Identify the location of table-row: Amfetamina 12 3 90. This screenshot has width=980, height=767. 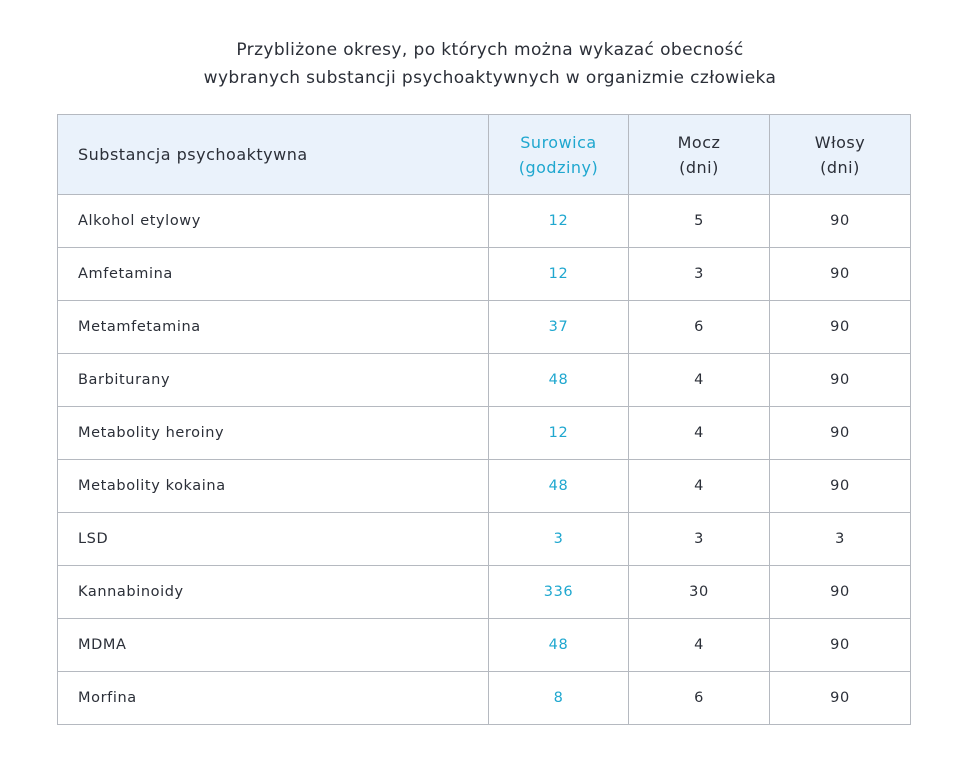
(484, 274).